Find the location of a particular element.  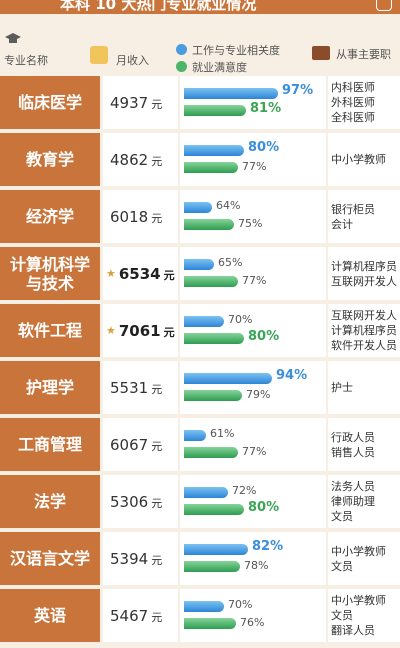

job-item: 法务人员 is located at coordinates (353, 486).